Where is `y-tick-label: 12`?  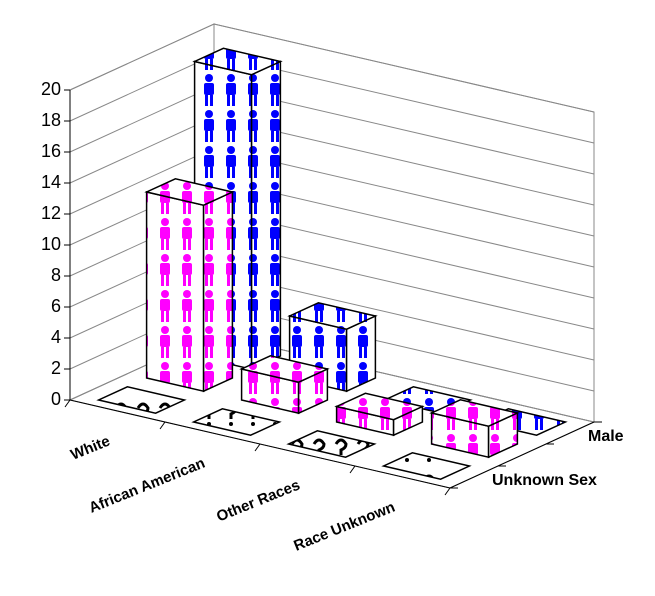
y-tick-label: 12 is located at coordinates (51, 213).